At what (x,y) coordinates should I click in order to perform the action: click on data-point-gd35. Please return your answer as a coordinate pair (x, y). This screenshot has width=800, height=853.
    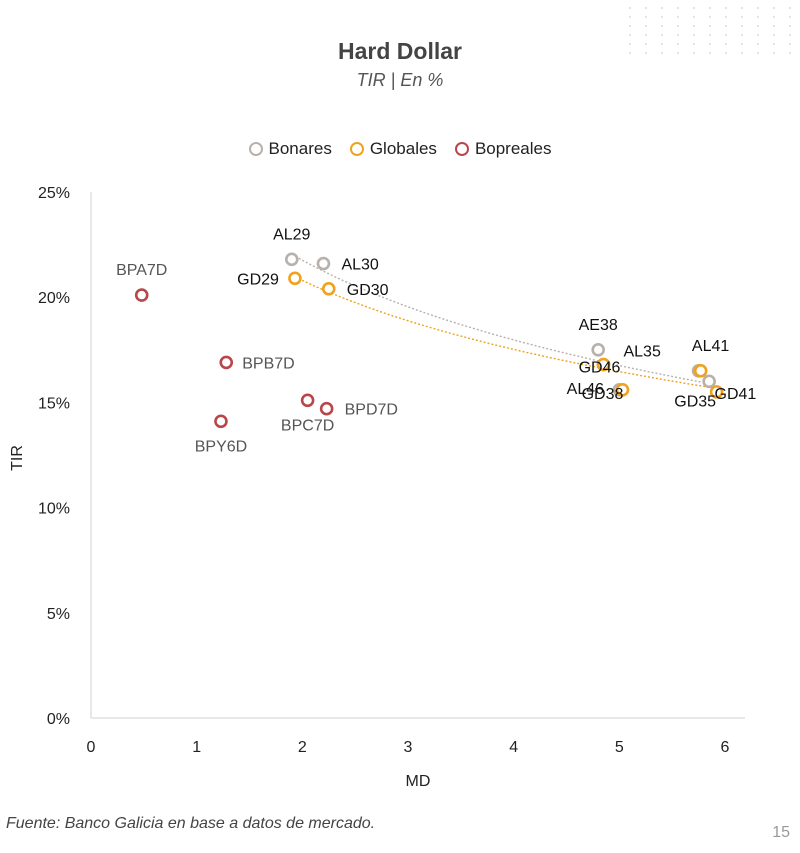
    Looking at the image, I should click on (709, 381).